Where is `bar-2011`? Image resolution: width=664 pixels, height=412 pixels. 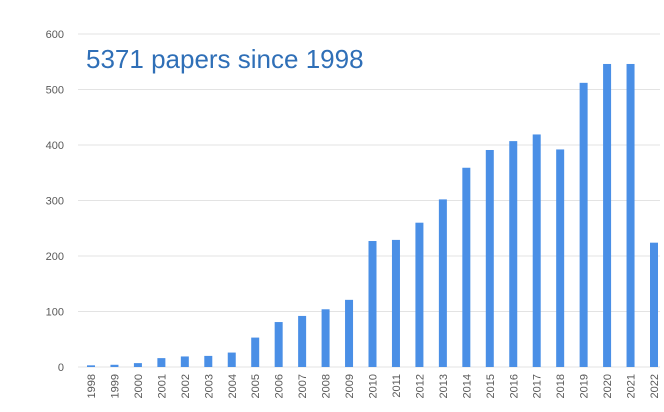 bar-2011 is located at coordinates (395, 303).